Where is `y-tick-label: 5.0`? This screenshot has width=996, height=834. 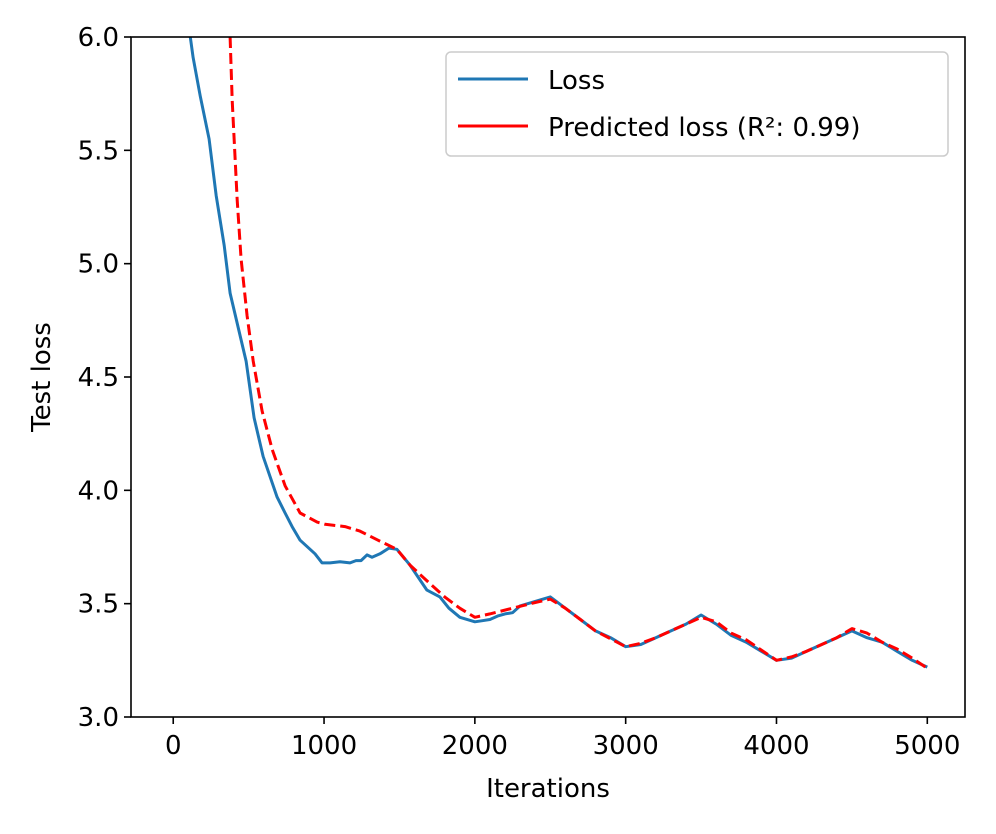 y-tick-label: 5.0 is located at coordinates (98, 265).